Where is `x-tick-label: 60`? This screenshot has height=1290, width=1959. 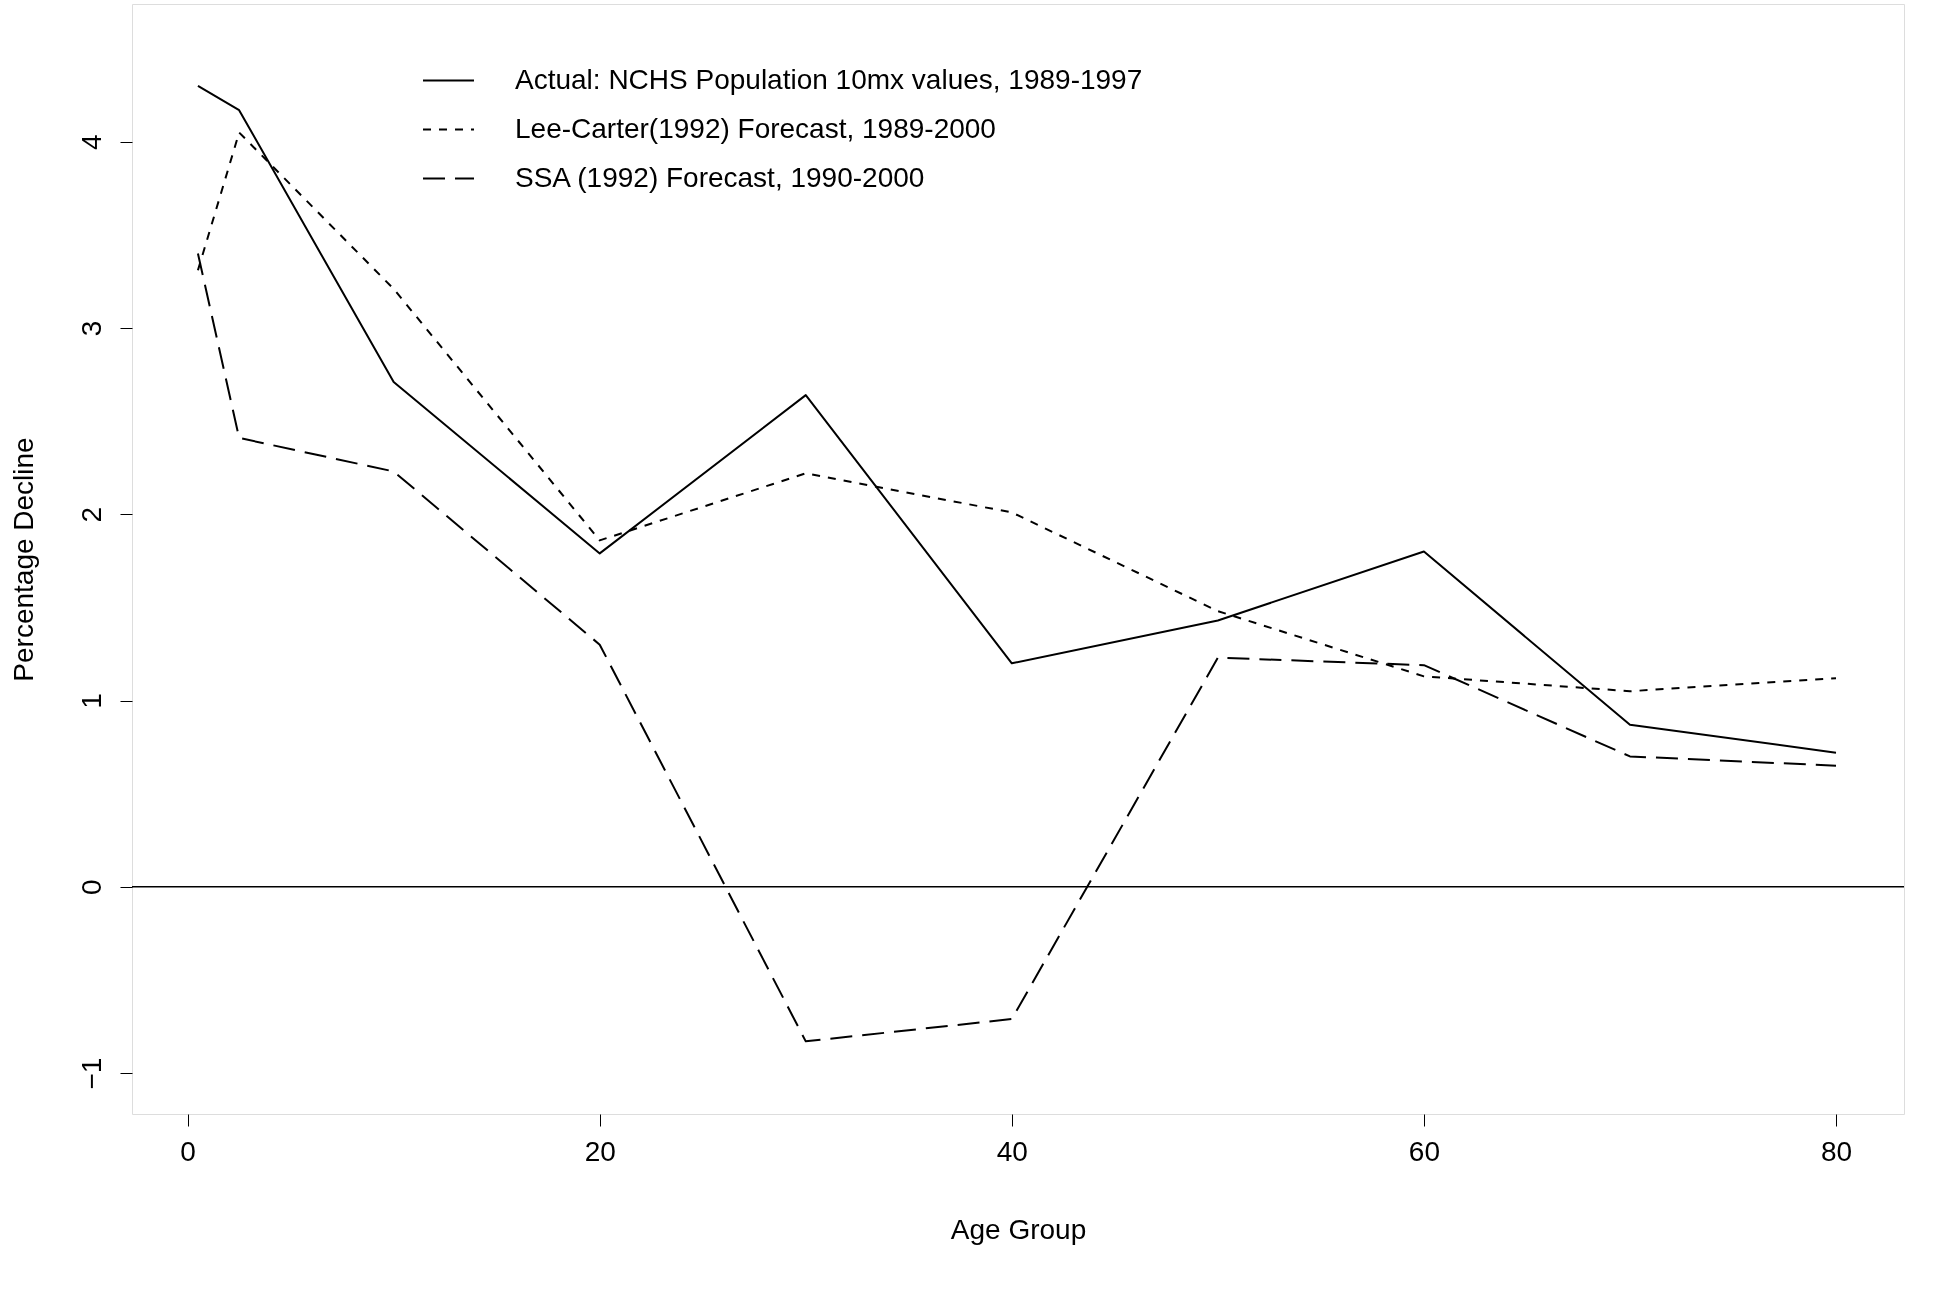
x-tick-label: 60 is located at coordinates (1424, 1151).